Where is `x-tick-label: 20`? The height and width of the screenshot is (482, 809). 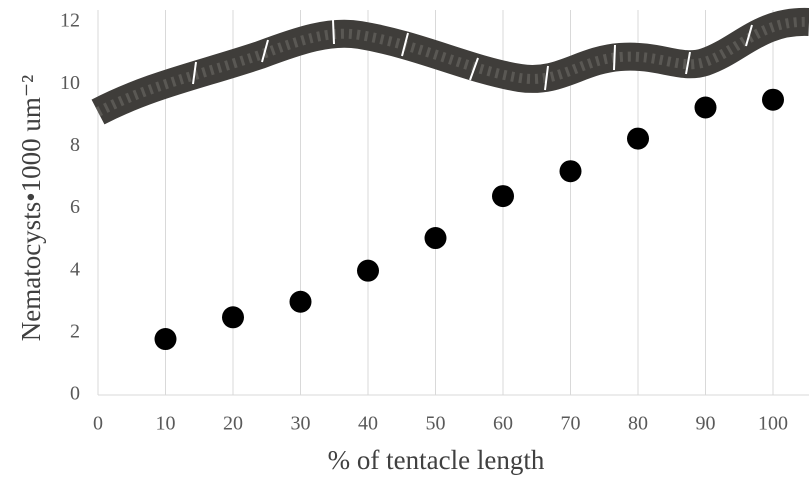 x-tick-label: 20 is located at coordinates (233, 424).